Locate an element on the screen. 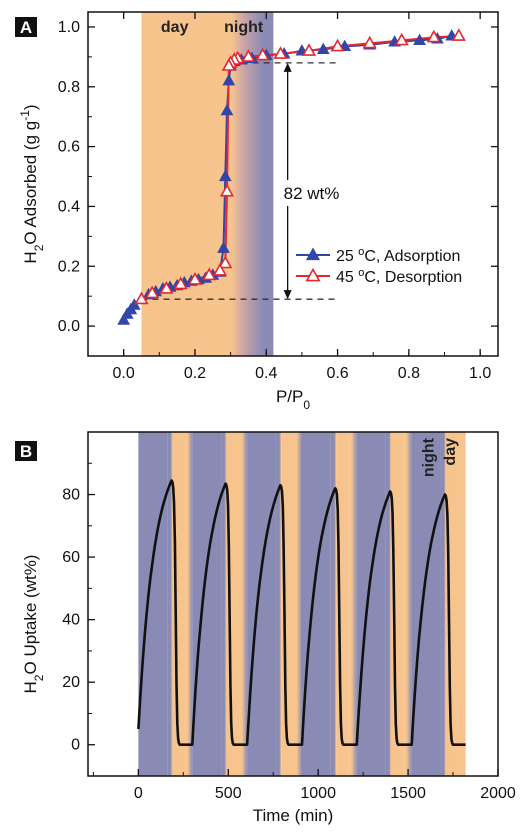  legend-a: 25 oC, Adsorption 45 oC, Desorption is located at coordinates (379, 266).